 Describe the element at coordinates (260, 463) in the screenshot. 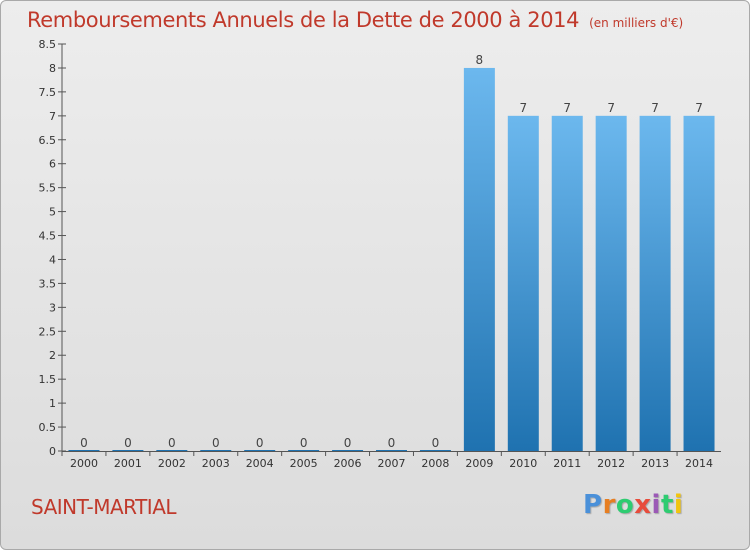

I see `x-tick-label: 2004` at that location.